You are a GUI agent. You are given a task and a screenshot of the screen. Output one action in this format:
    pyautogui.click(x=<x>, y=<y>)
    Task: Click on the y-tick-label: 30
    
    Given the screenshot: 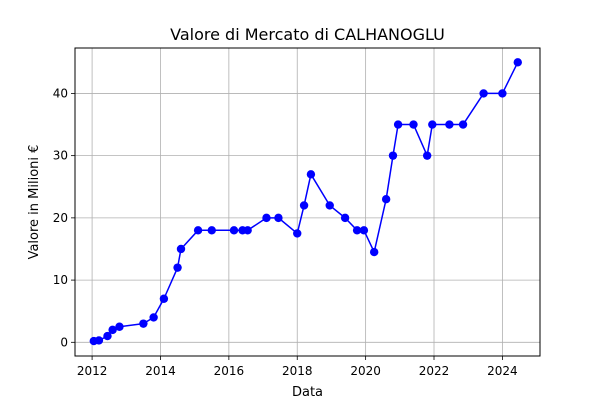 What is the action you would take?
    pyautogui.click(x=60, y=156)
    